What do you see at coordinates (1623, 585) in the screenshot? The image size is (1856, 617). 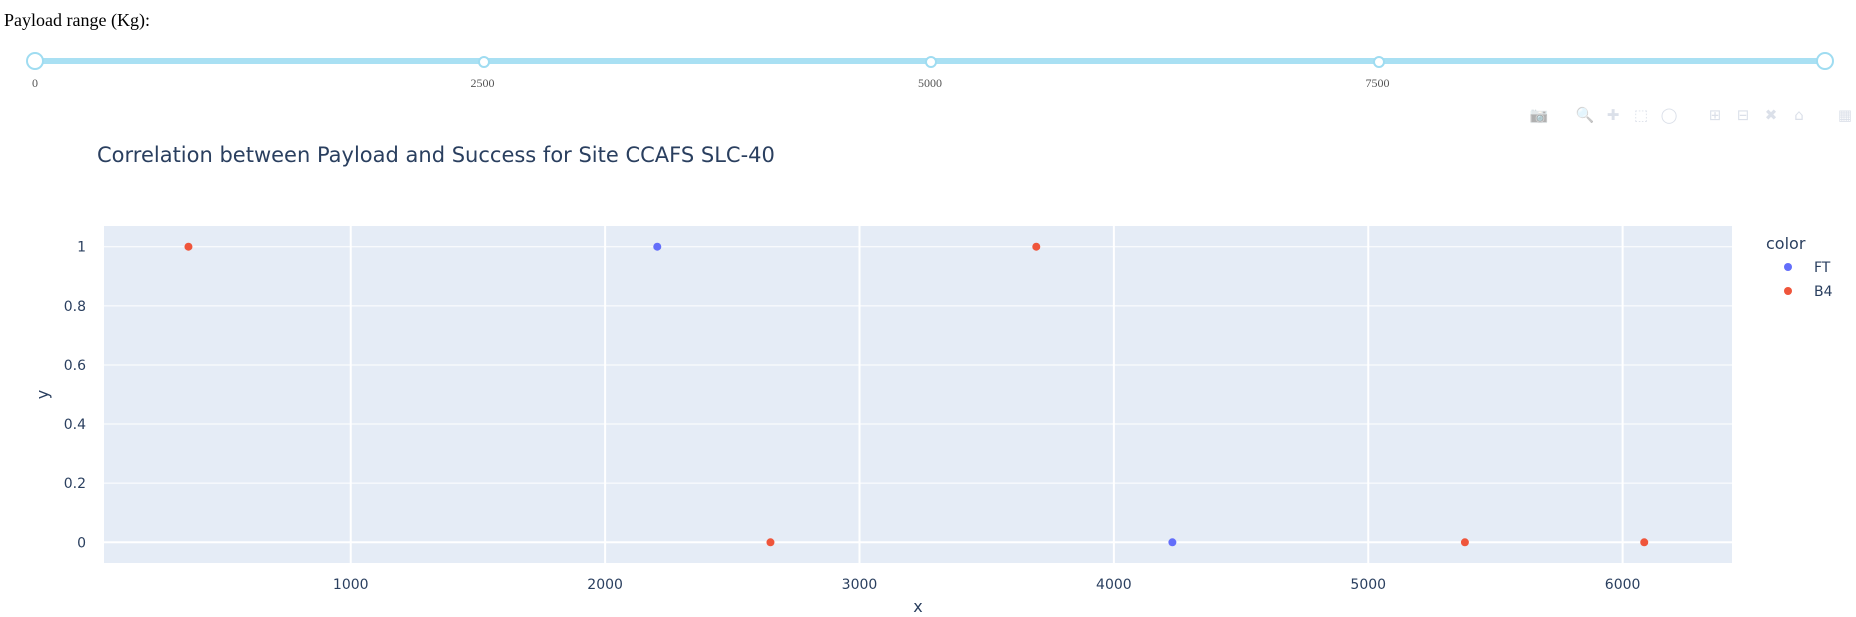 I see `x-tick-label: 6000` at bounding box center [1623, 585].